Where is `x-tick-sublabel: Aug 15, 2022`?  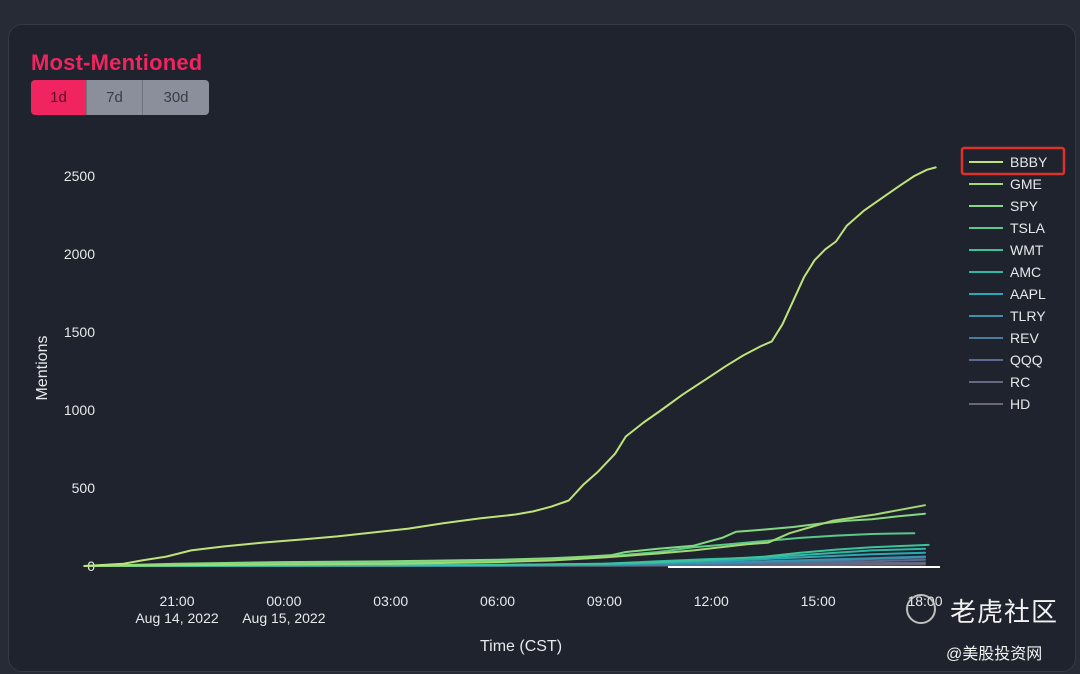
x-tick-sublabel: Aug 15, 2022 is located at coordinates (284, 618).